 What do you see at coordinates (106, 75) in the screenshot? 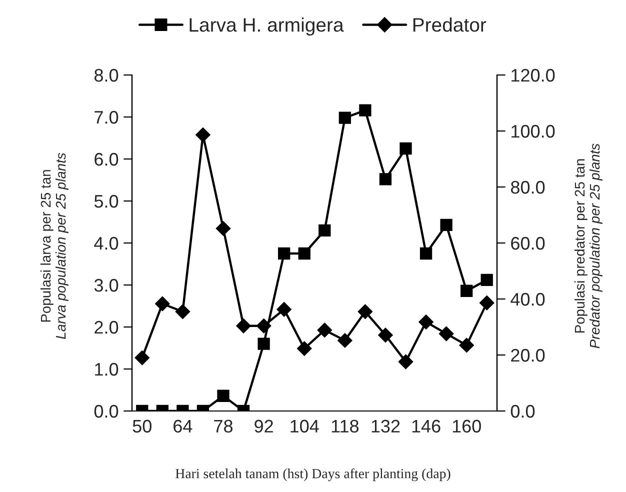
I see `y-tick-label: 8.0` at bounding box center [106, 75].